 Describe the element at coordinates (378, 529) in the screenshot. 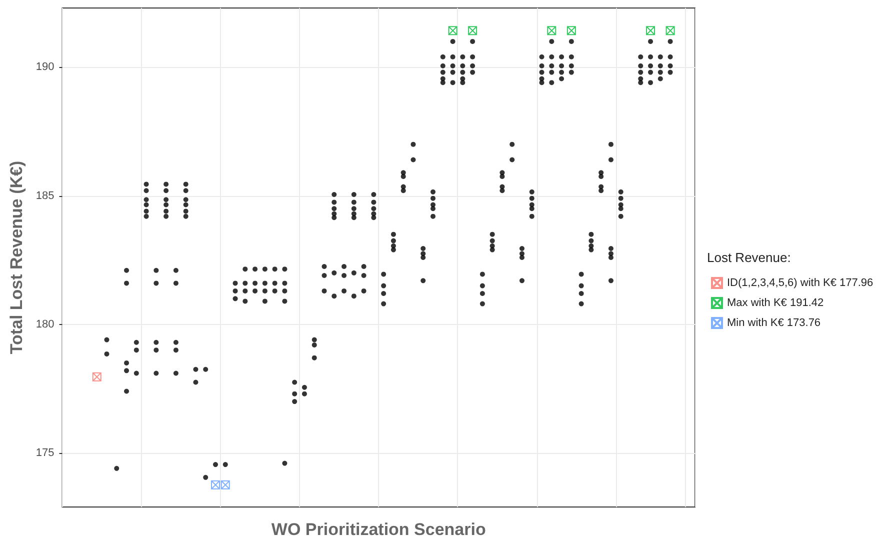

I see `x-axis-title: WO Prioritization Scenario` at that location.